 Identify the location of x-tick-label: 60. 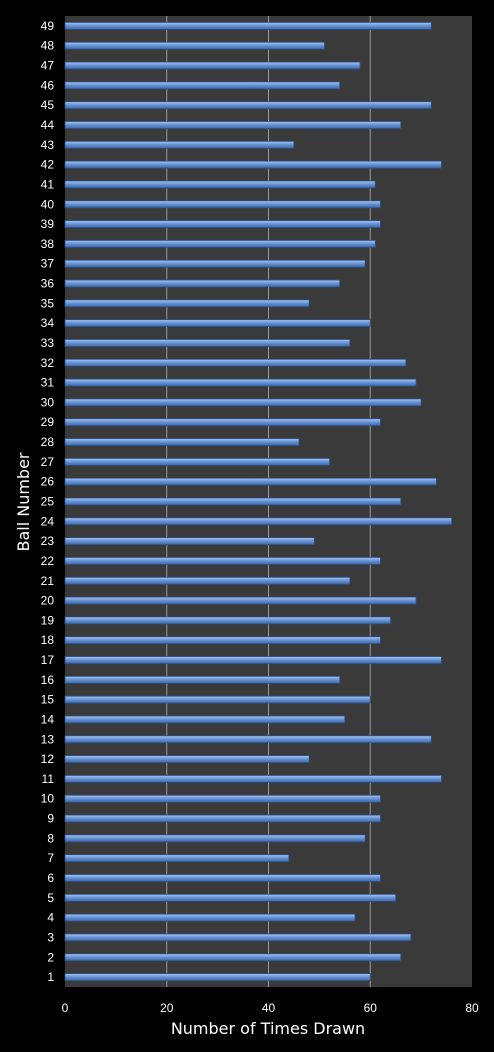
(371, 1008).